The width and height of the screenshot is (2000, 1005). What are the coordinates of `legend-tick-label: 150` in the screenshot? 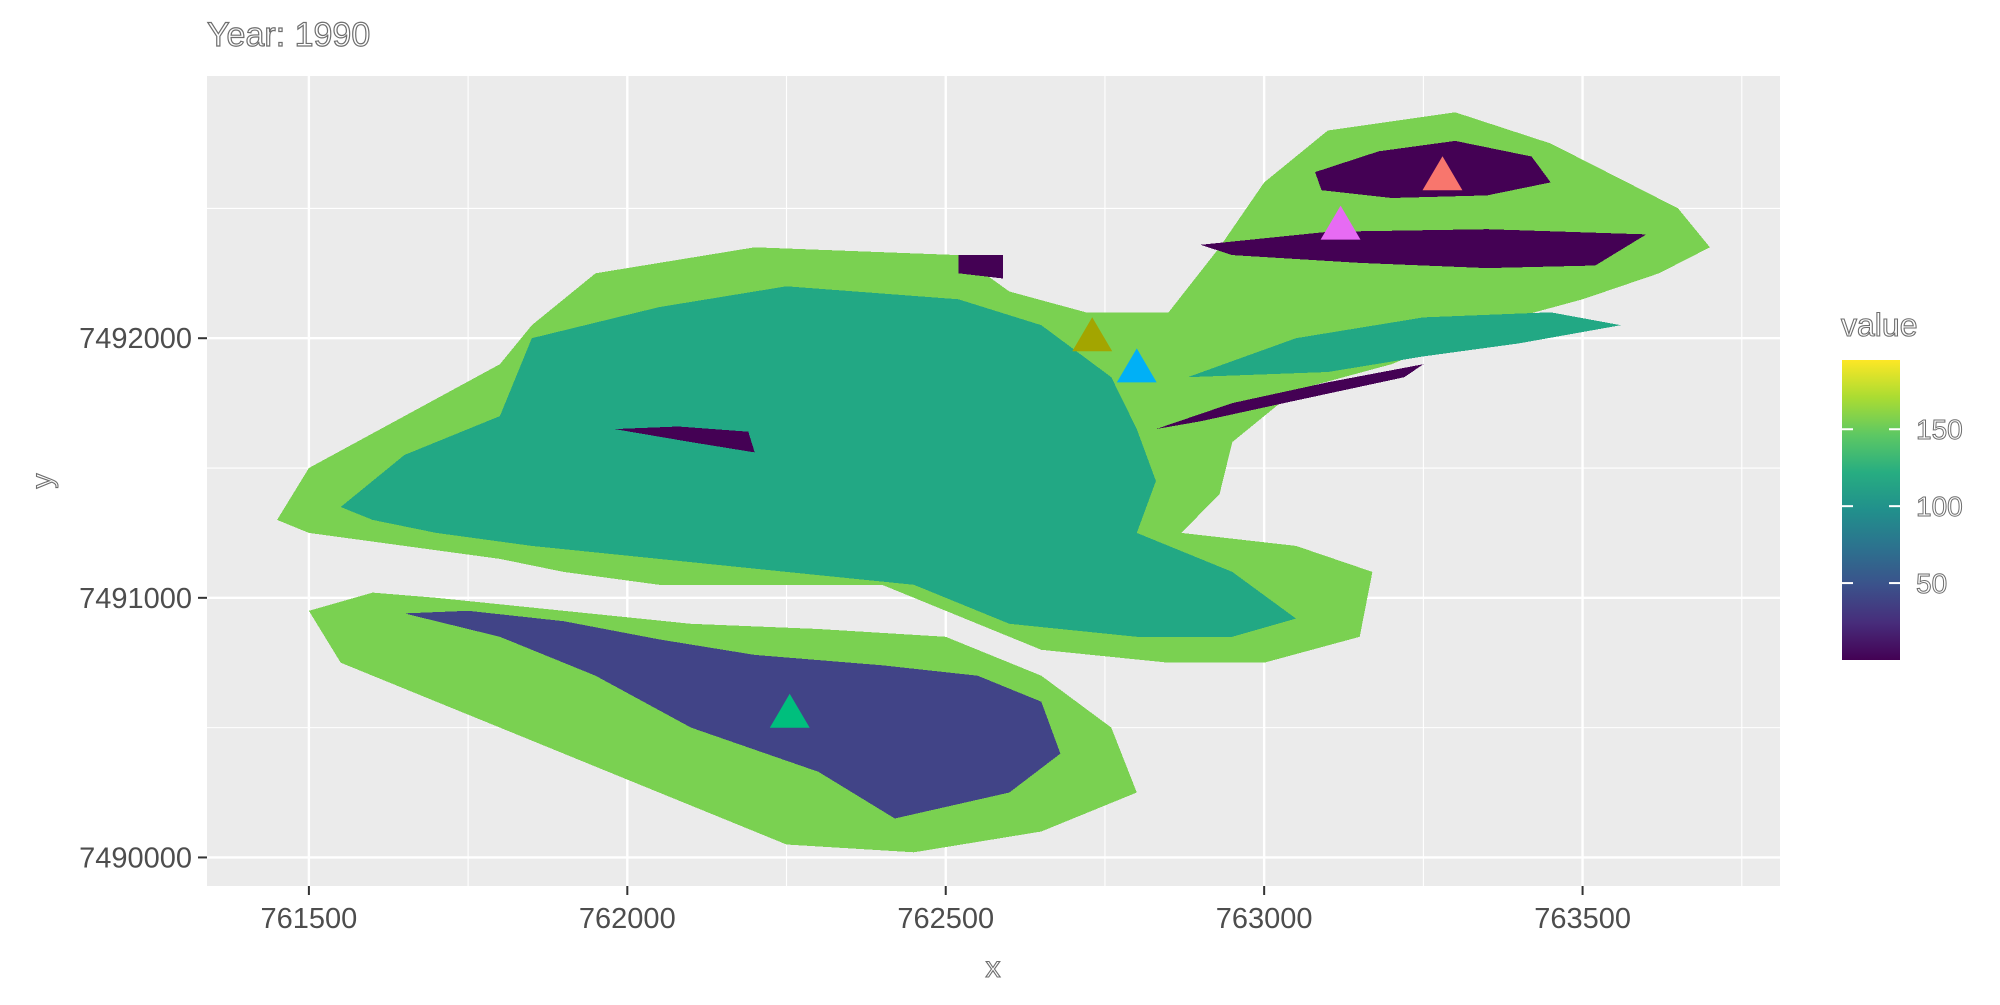 It's located at (1939, 429).